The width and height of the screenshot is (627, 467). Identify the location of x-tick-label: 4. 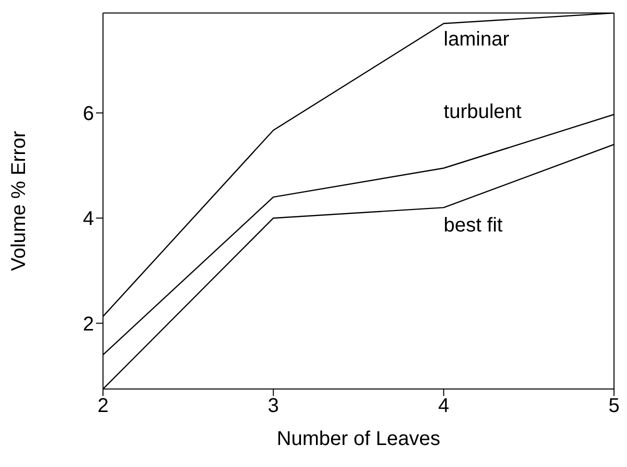
(444, 406).